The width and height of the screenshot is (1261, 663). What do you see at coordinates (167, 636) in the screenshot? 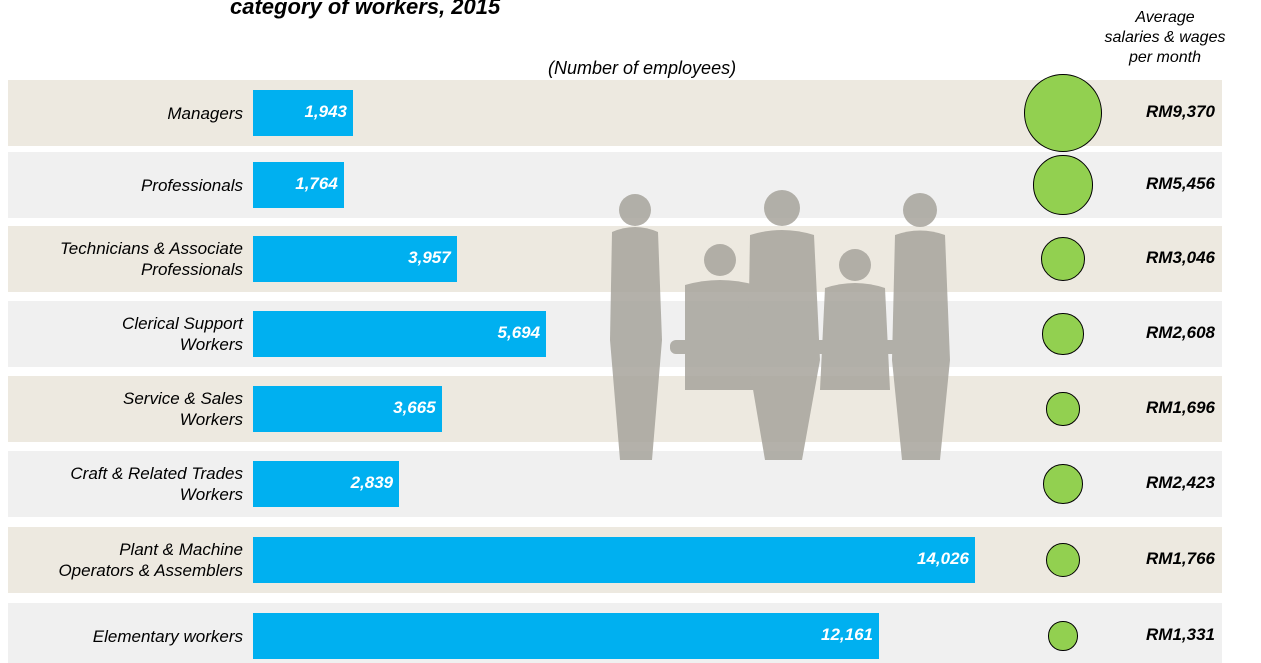
I see `category-label: Elementary workers` at bounding box center [167, 636].